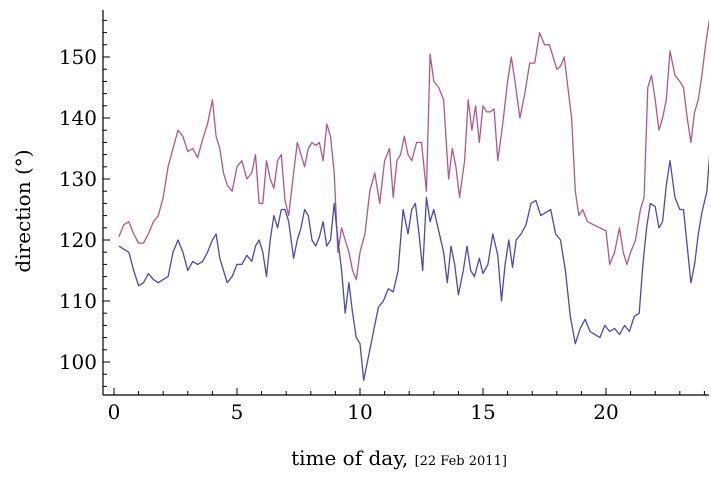  What do you see at coordinates (359, 412) in the screenshot?
I see `x-tick-label: 10` at bounding box center [359, 412].